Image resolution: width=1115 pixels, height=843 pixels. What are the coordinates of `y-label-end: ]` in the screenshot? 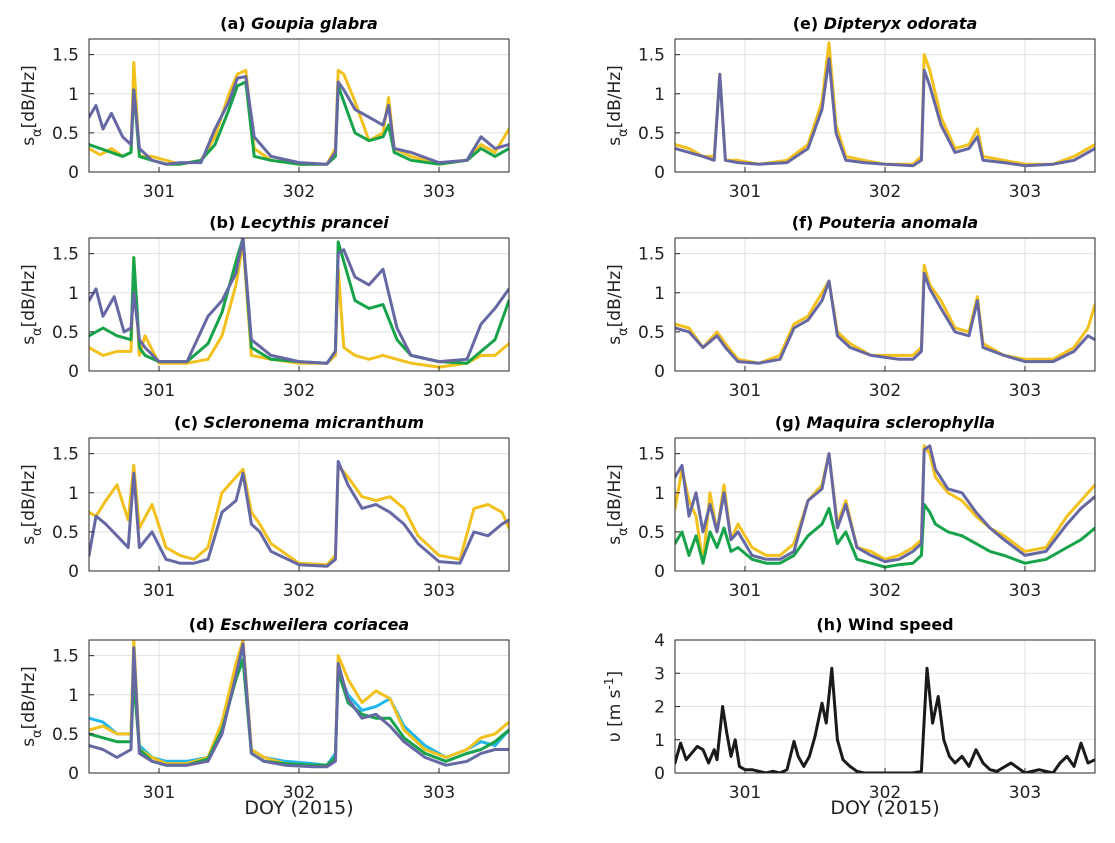 It's located at (615, 674).